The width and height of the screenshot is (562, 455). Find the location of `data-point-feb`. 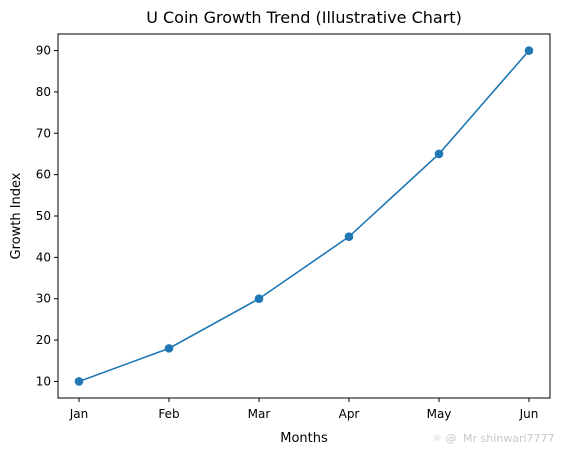

data-point-feb is located at coordinates (169, 348).